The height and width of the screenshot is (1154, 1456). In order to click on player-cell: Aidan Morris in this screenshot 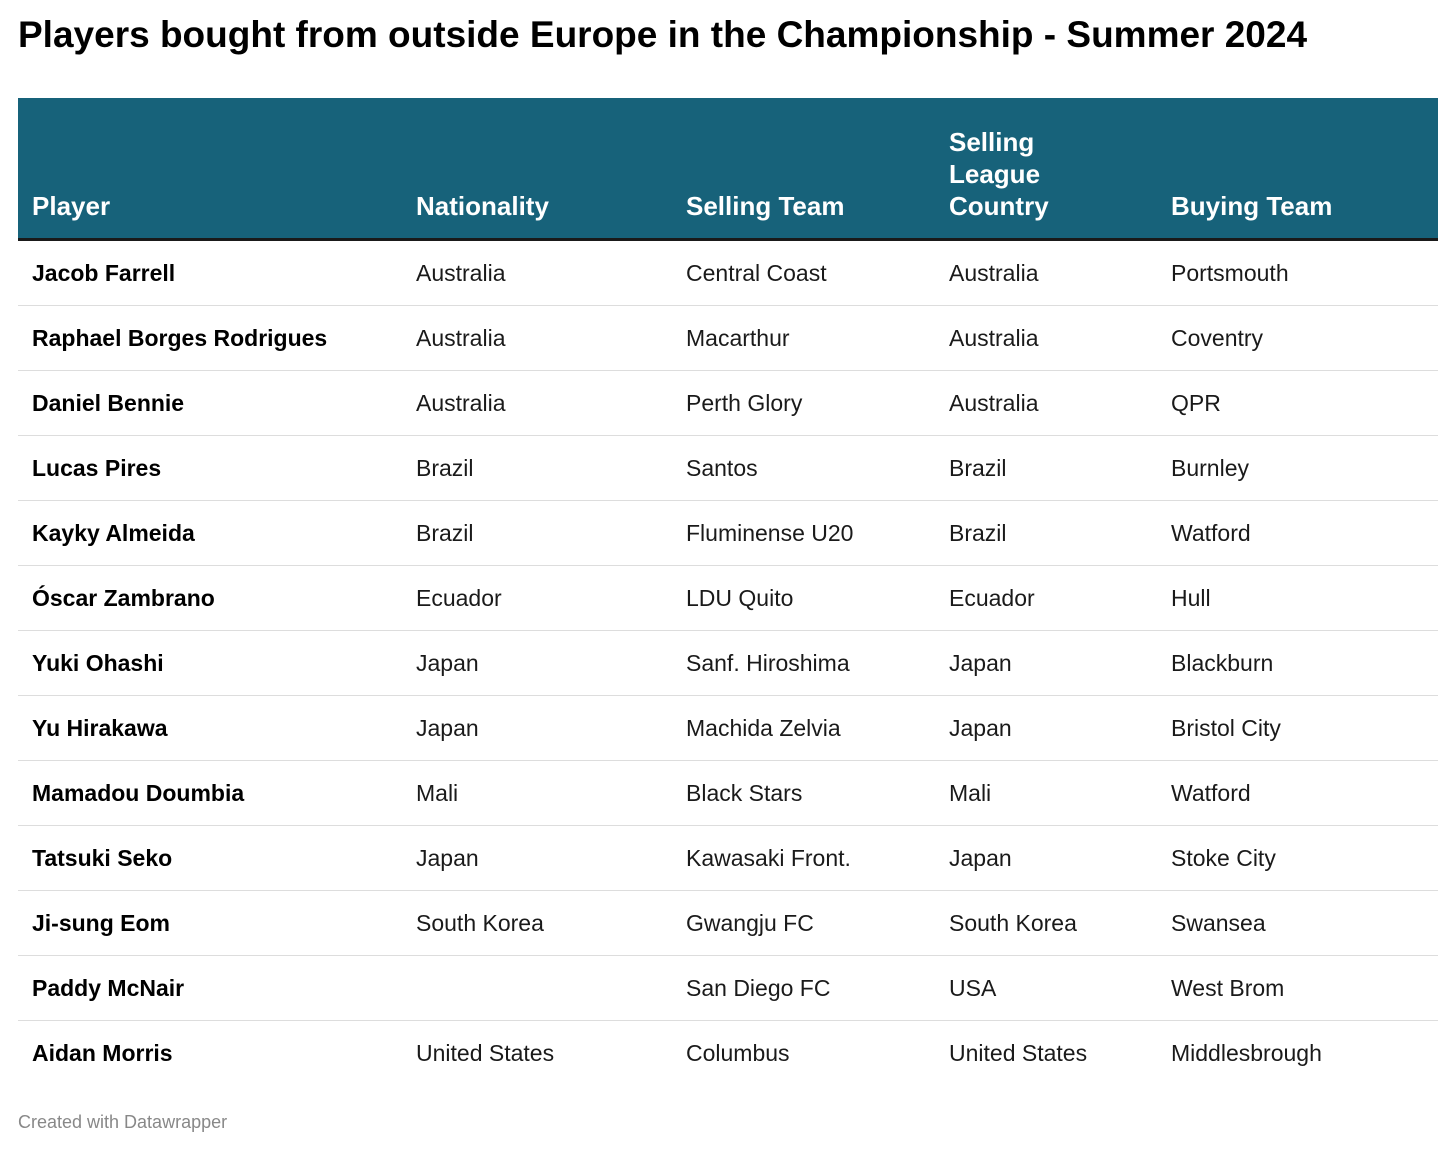, I will do `click(102, 1052)`.